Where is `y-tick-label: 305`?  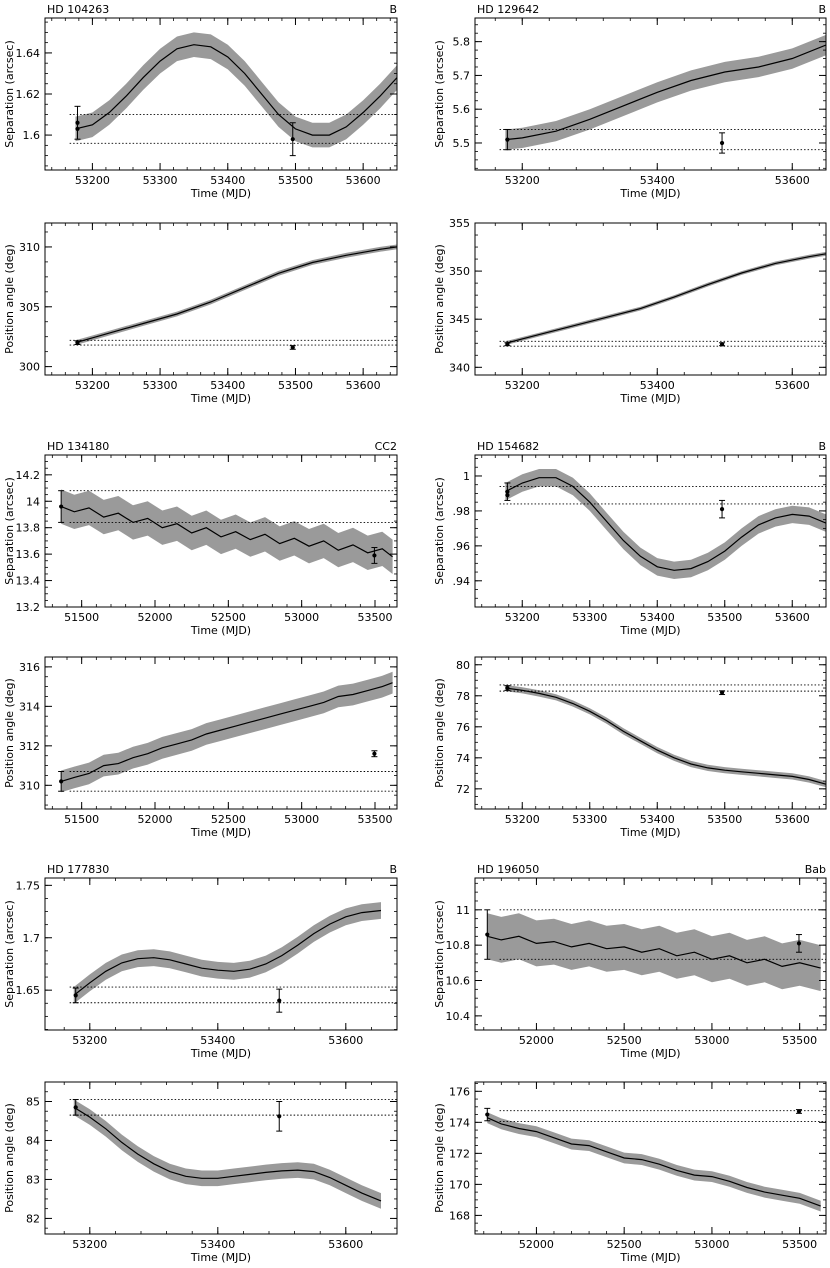 y-tick-label: 305 is located at coordinates (29, 307).